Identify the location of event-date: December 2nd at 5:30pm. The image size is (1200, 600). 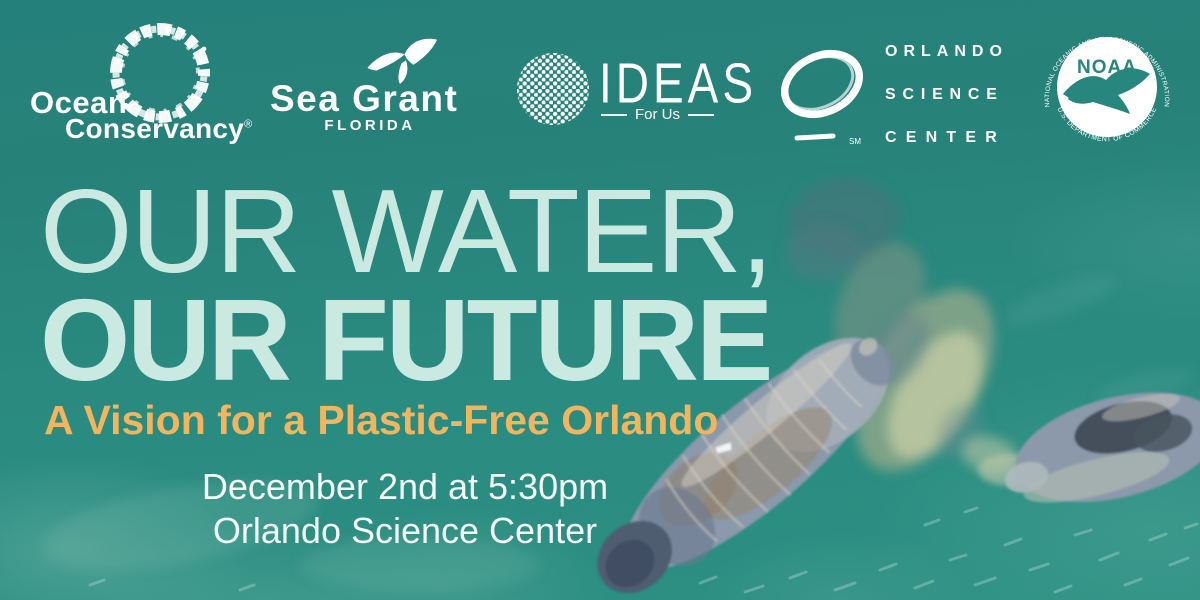
(405, 486).